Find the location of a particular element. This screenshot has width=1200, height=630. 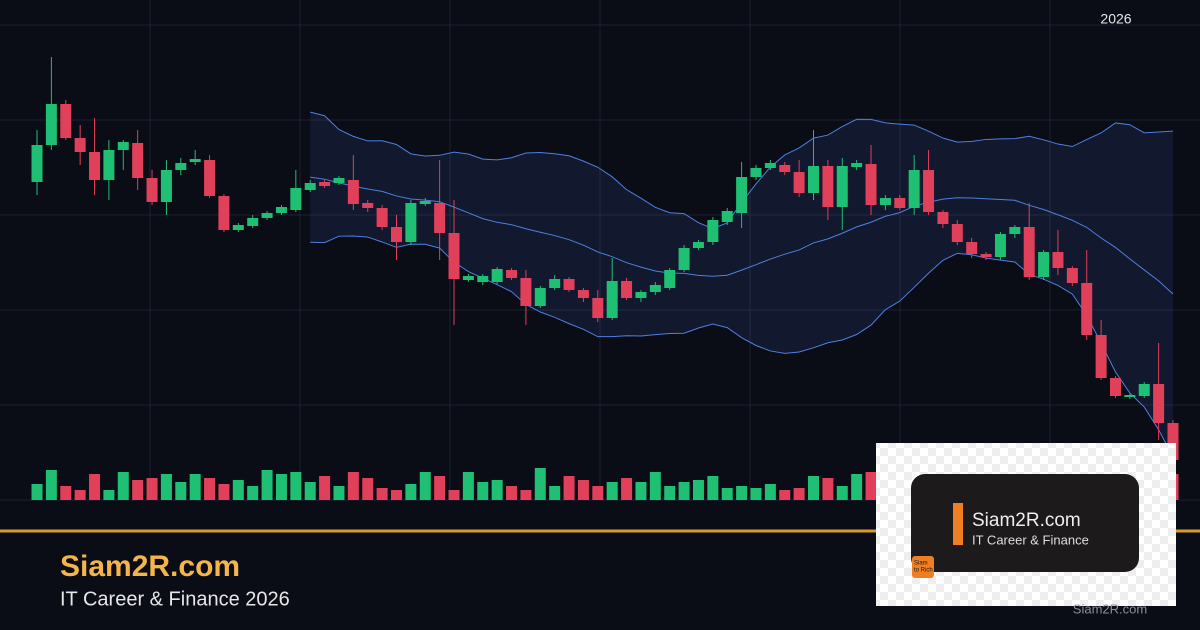

small-logo is located at coordinates (923, 567).